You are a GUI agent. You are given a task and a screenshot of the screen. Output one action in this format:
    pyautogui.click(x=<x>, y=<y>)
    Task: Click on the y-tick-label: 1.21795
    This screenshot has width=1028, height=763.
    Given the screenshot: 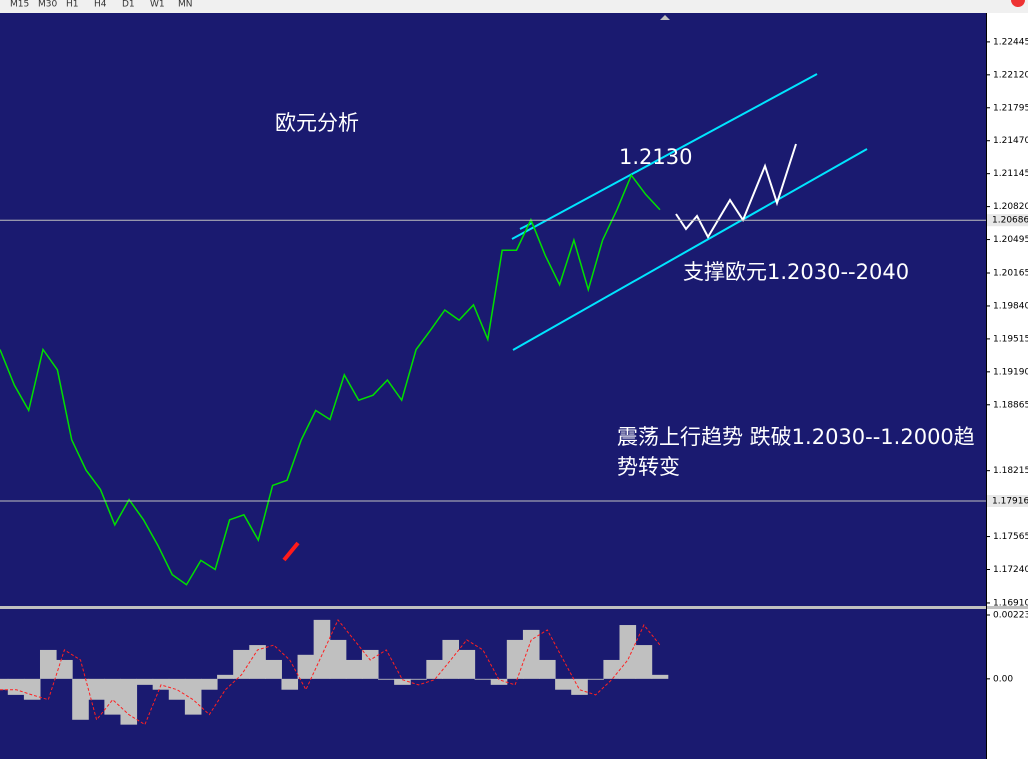 What is the action you would take?
    pyautogui.click(x=1010, y=108)
    